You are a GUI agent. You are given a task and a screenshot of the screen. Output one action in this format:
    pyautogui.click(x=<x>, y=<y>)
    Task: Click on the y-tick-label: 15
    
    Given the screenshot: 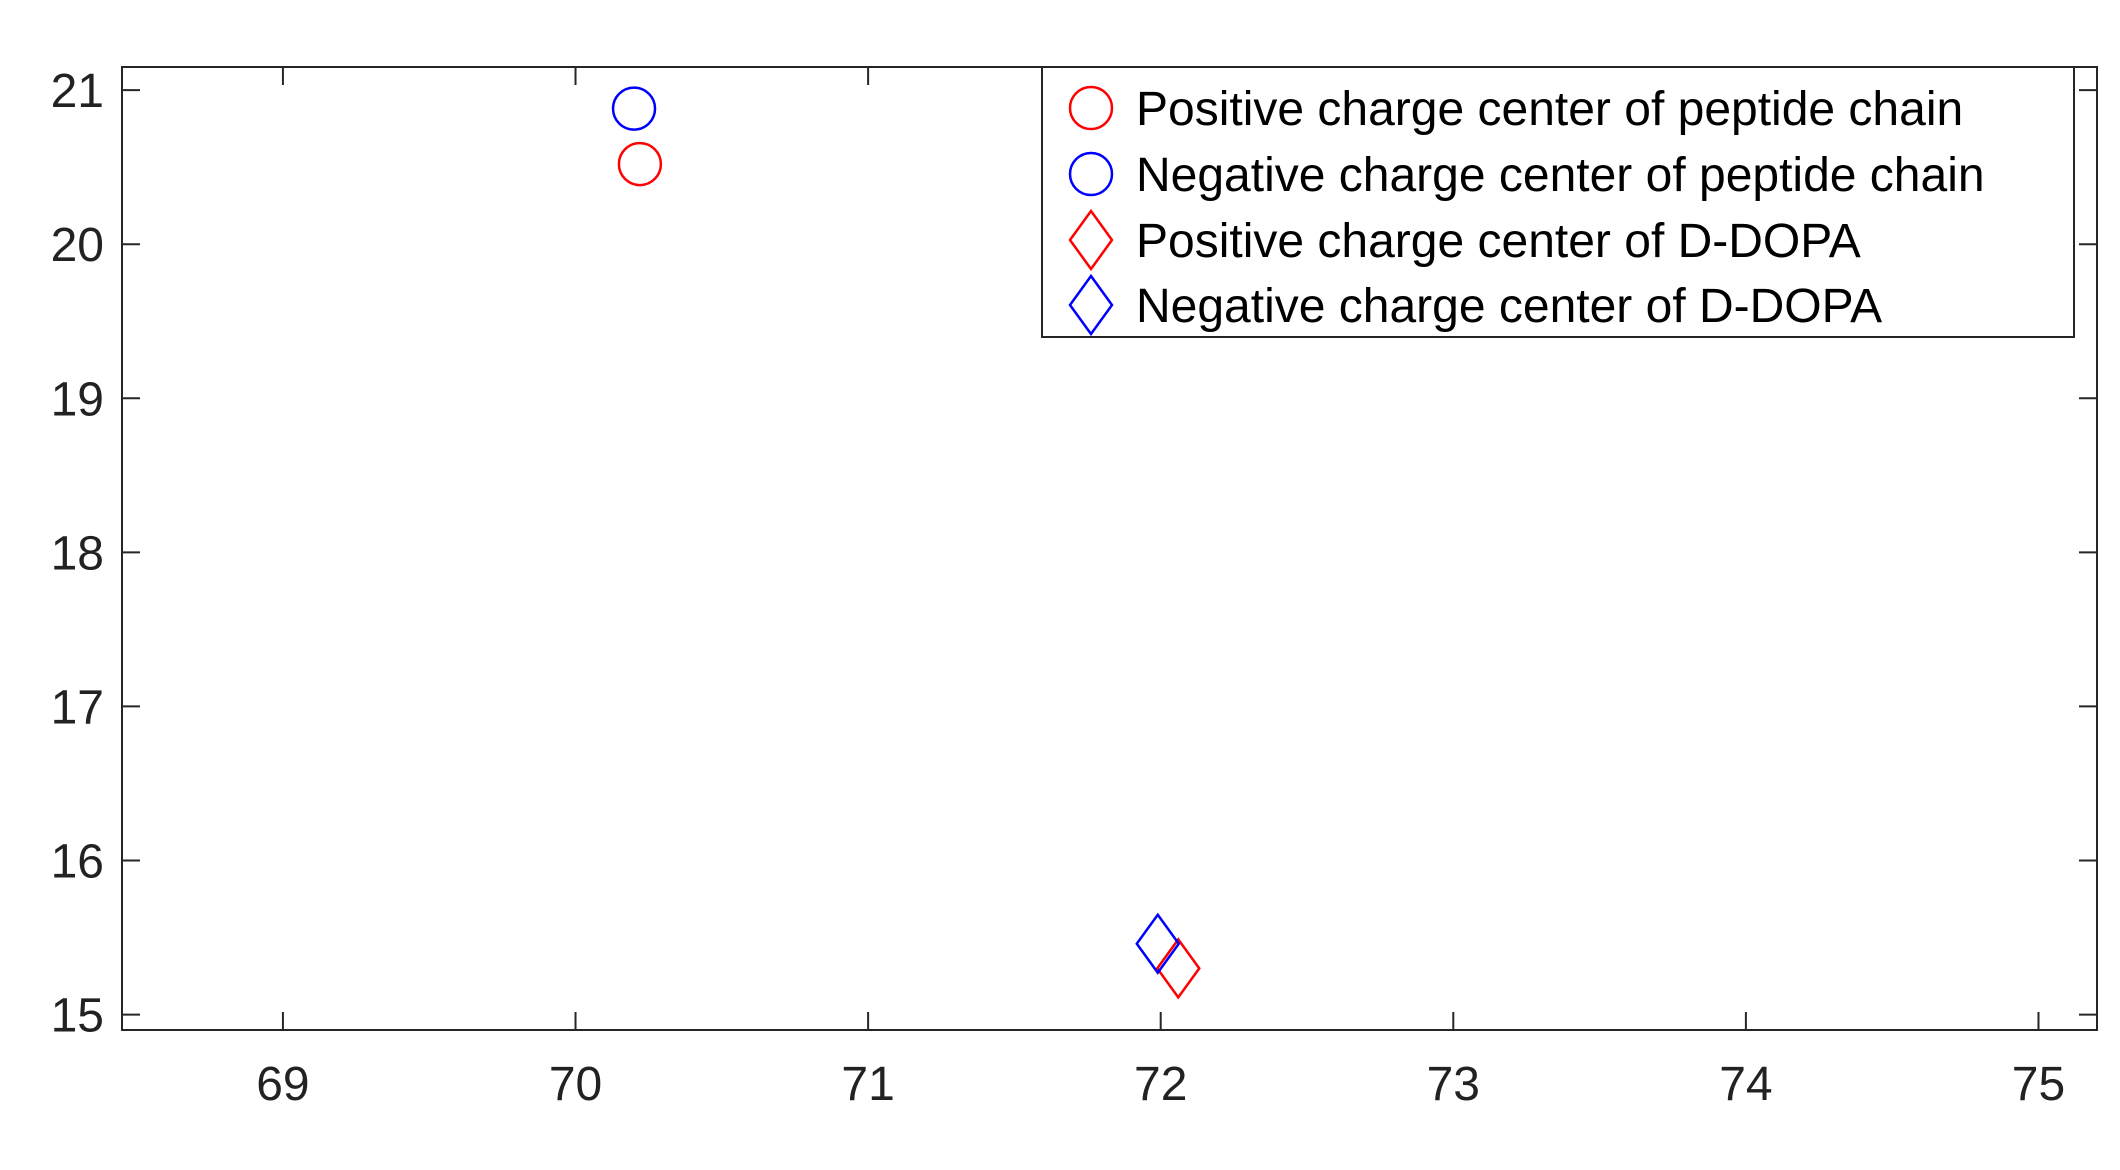 What is the action you would take?
    pyautogui.click(x=77, y=1016)
    